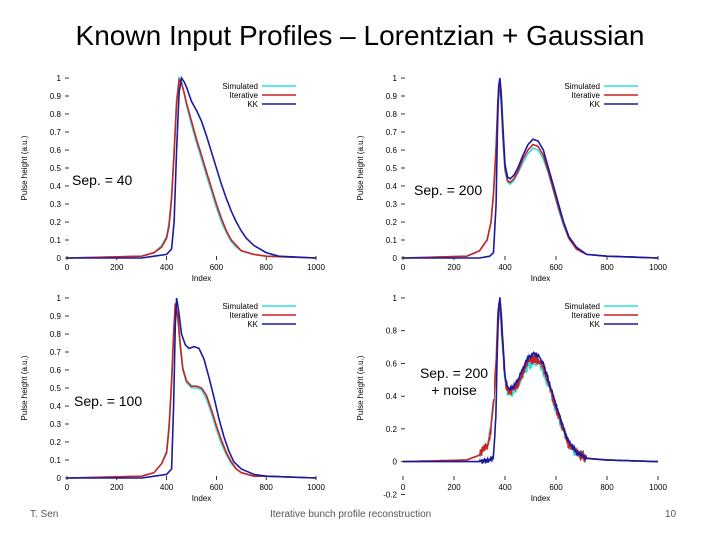  Describe the element at coordinates (44, 514) in the screenshot. I see `footer-author: T. Sen` at that location.